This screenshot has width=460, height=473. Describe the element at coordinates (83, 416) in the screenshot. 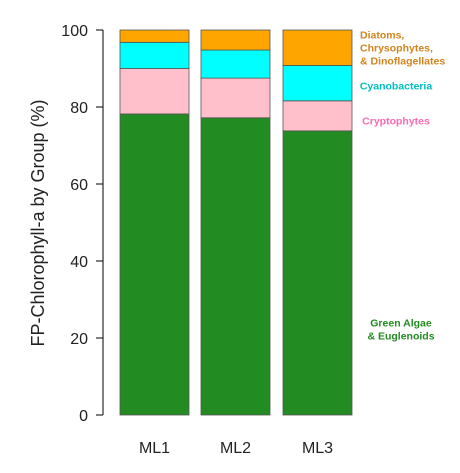

I see `y-tick-label: 0` at that location.